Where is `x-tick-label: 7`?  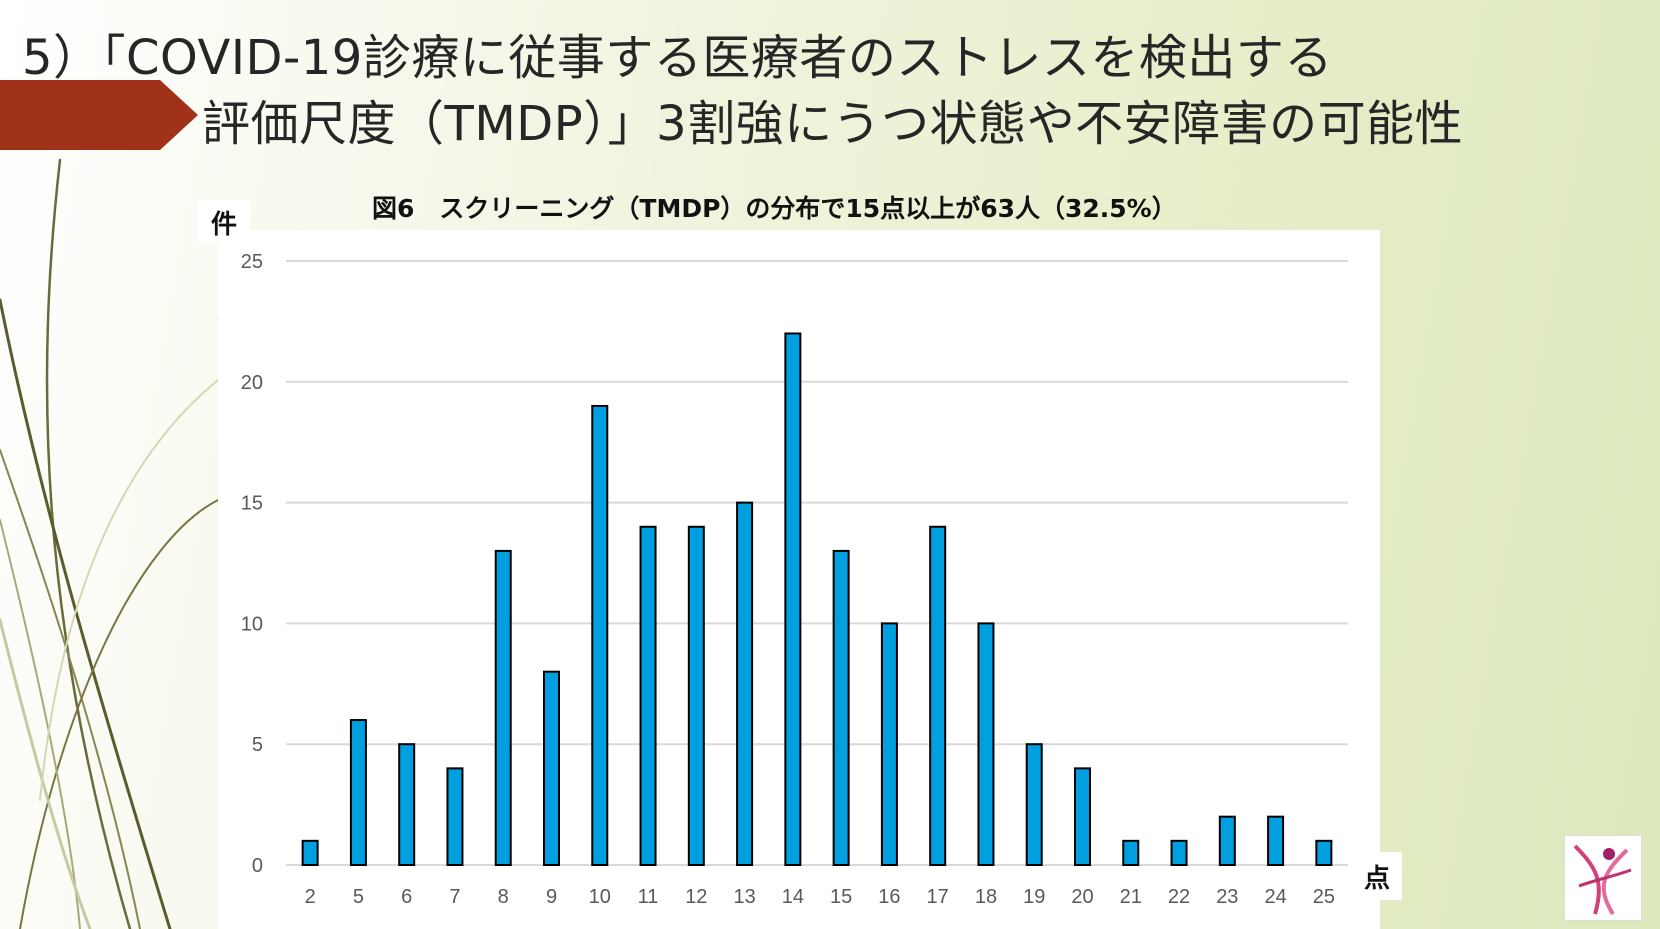
x-tick-label: 7 is located at coordinates (454, 897).